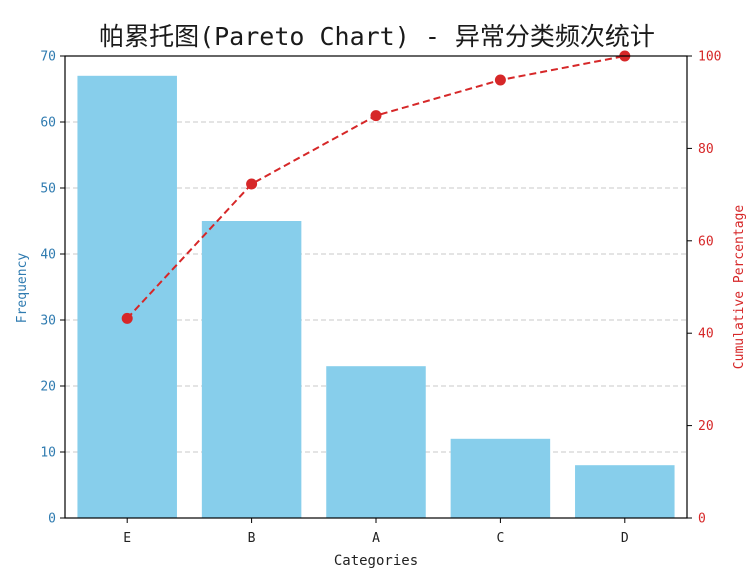 The height and width of the screenshot is (572, 756). Describe the element at coordinates (709, 57) in the screenshot. I see `right-tick-label: 100` at that location.